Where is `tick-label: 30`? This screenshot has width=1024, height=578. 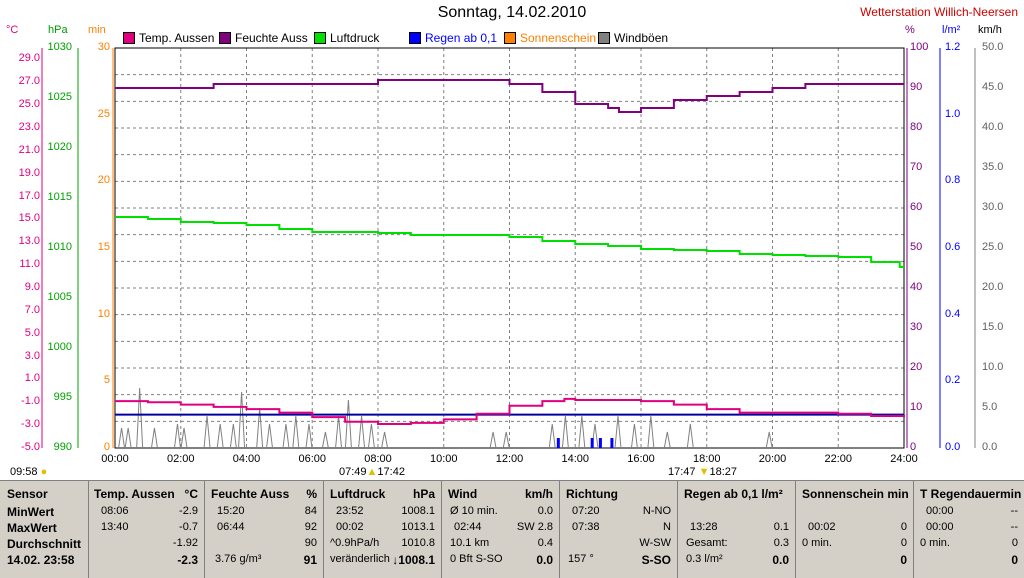 tick-label: 30 is located at coordinates (916, 327).